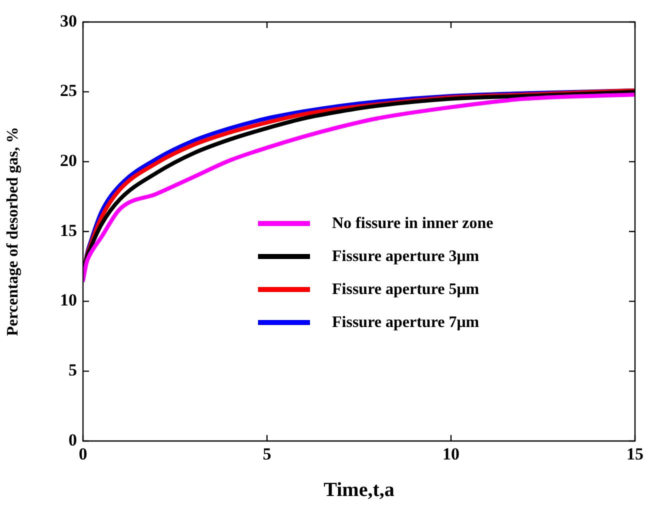 Image resolution: width=662 pixels, height=507 pixels. Describe the element at coordinates (359, 490) in the screenshot. I see `x-axis-title: Time,t,a` at that location.